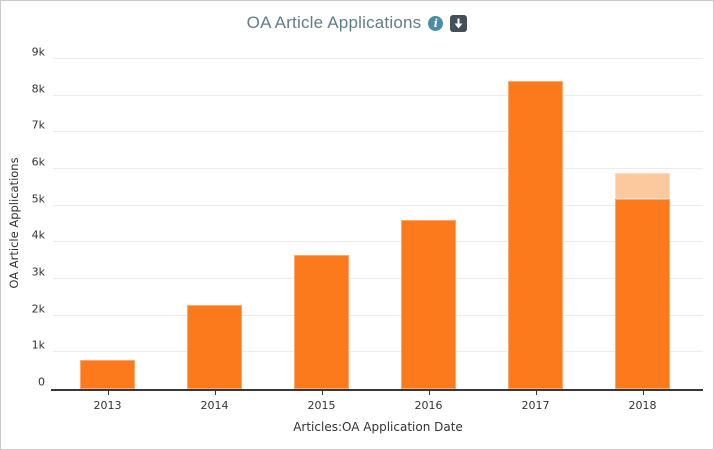  Describe the element at coordinates (428, 304) in the screenshot. I see `bar-2016` at that location.